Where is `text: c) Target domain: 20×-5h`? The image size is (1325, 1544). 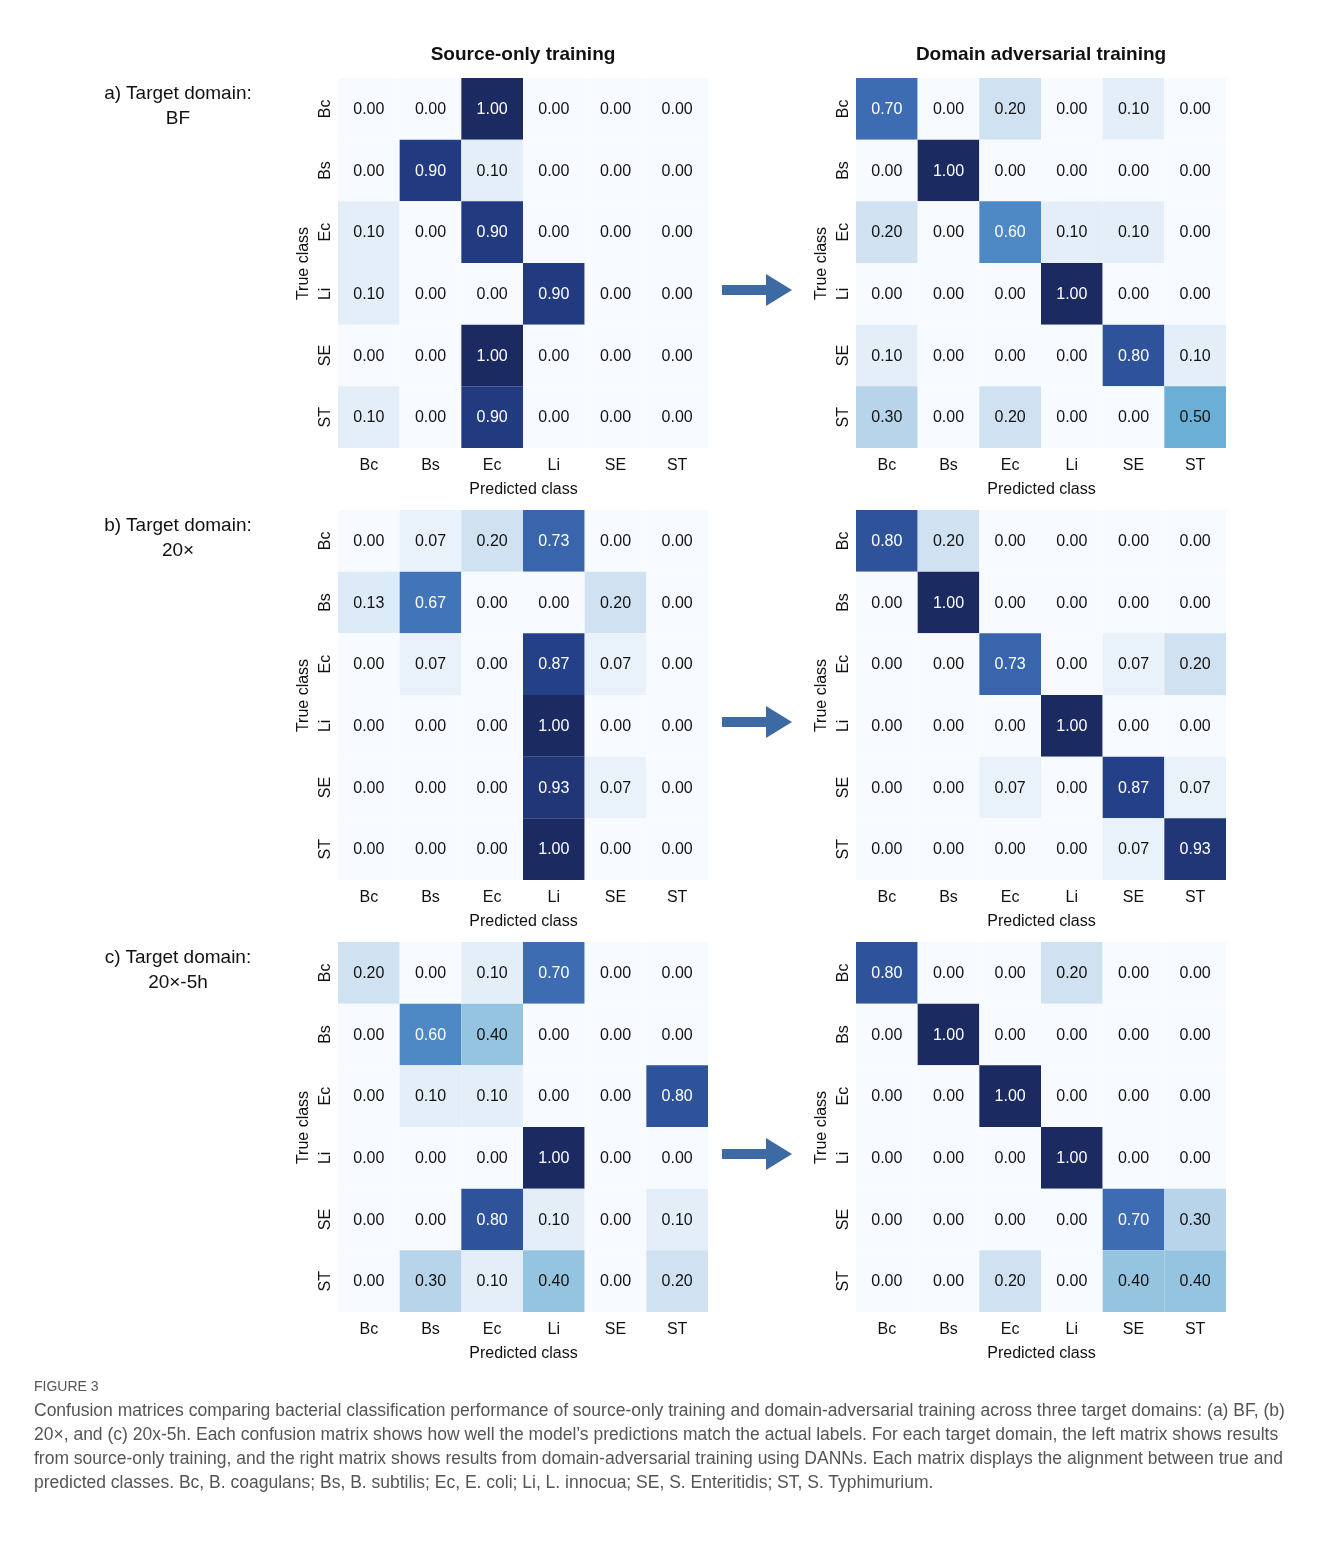
text: c) Target domain: 20×-5h is located at coordinates (178, 969).